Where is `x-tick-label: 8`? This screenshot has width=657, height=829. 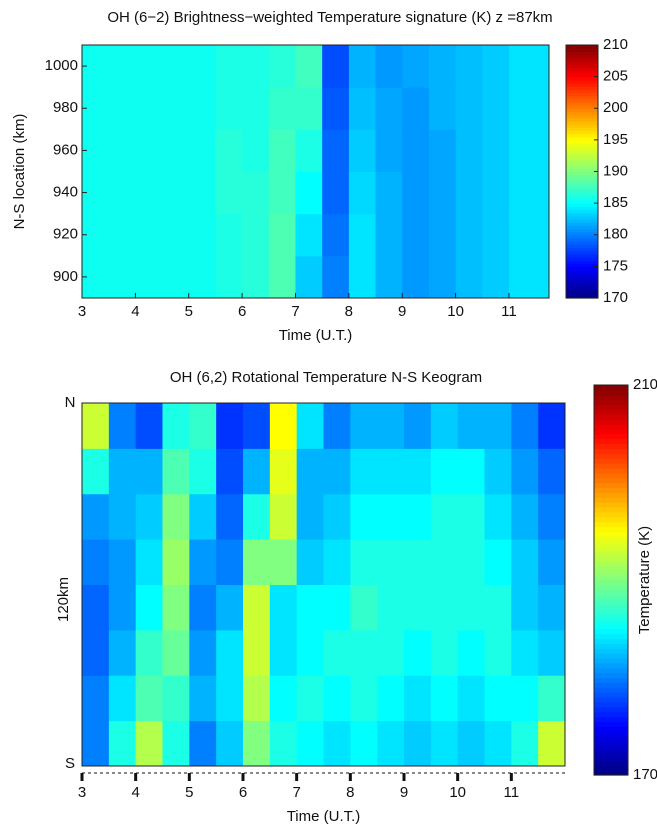
x-tick-label: 8 is located at coordinates (350, 792).